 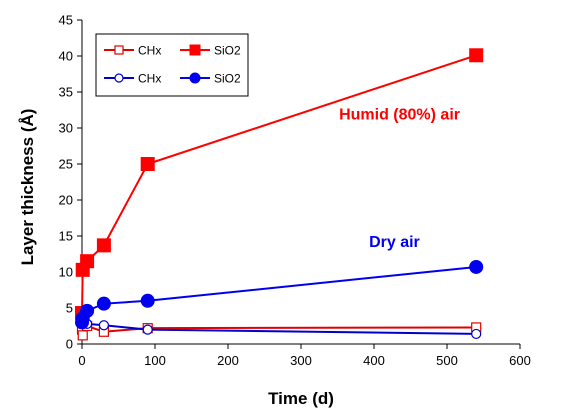 I want to click on y-tick-label: 40, so click(x=66, y=56).